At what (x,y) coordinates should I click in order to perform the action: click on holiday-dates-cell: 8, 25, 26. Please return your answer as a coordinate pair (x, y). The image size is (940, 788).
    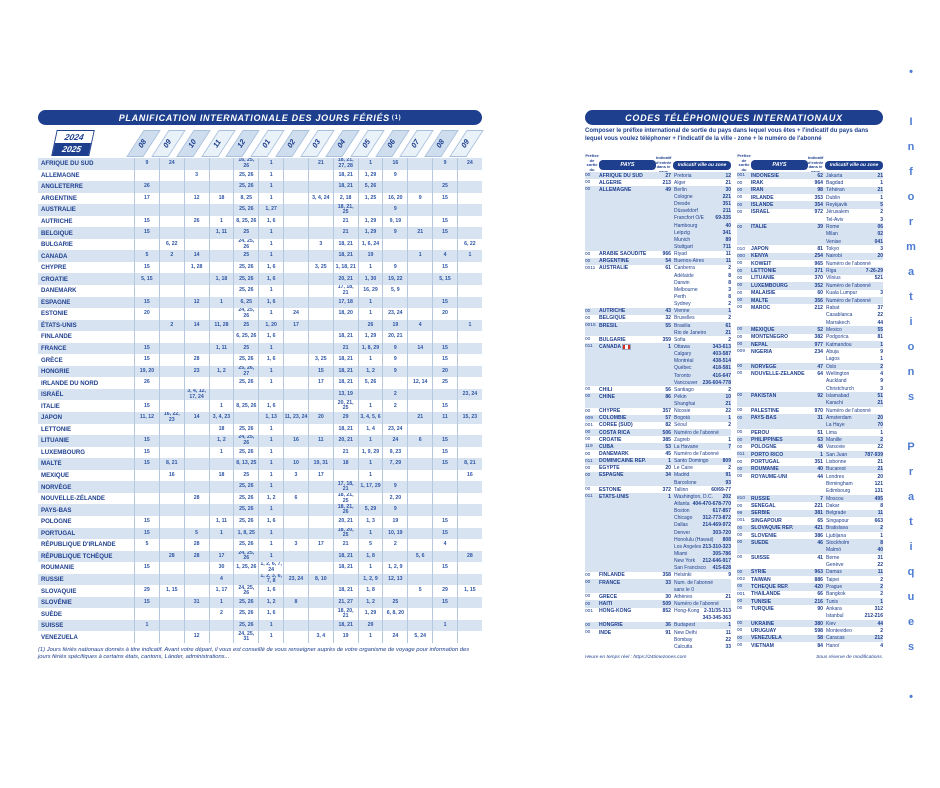
    Looking at the image, I should click on (245, 221).